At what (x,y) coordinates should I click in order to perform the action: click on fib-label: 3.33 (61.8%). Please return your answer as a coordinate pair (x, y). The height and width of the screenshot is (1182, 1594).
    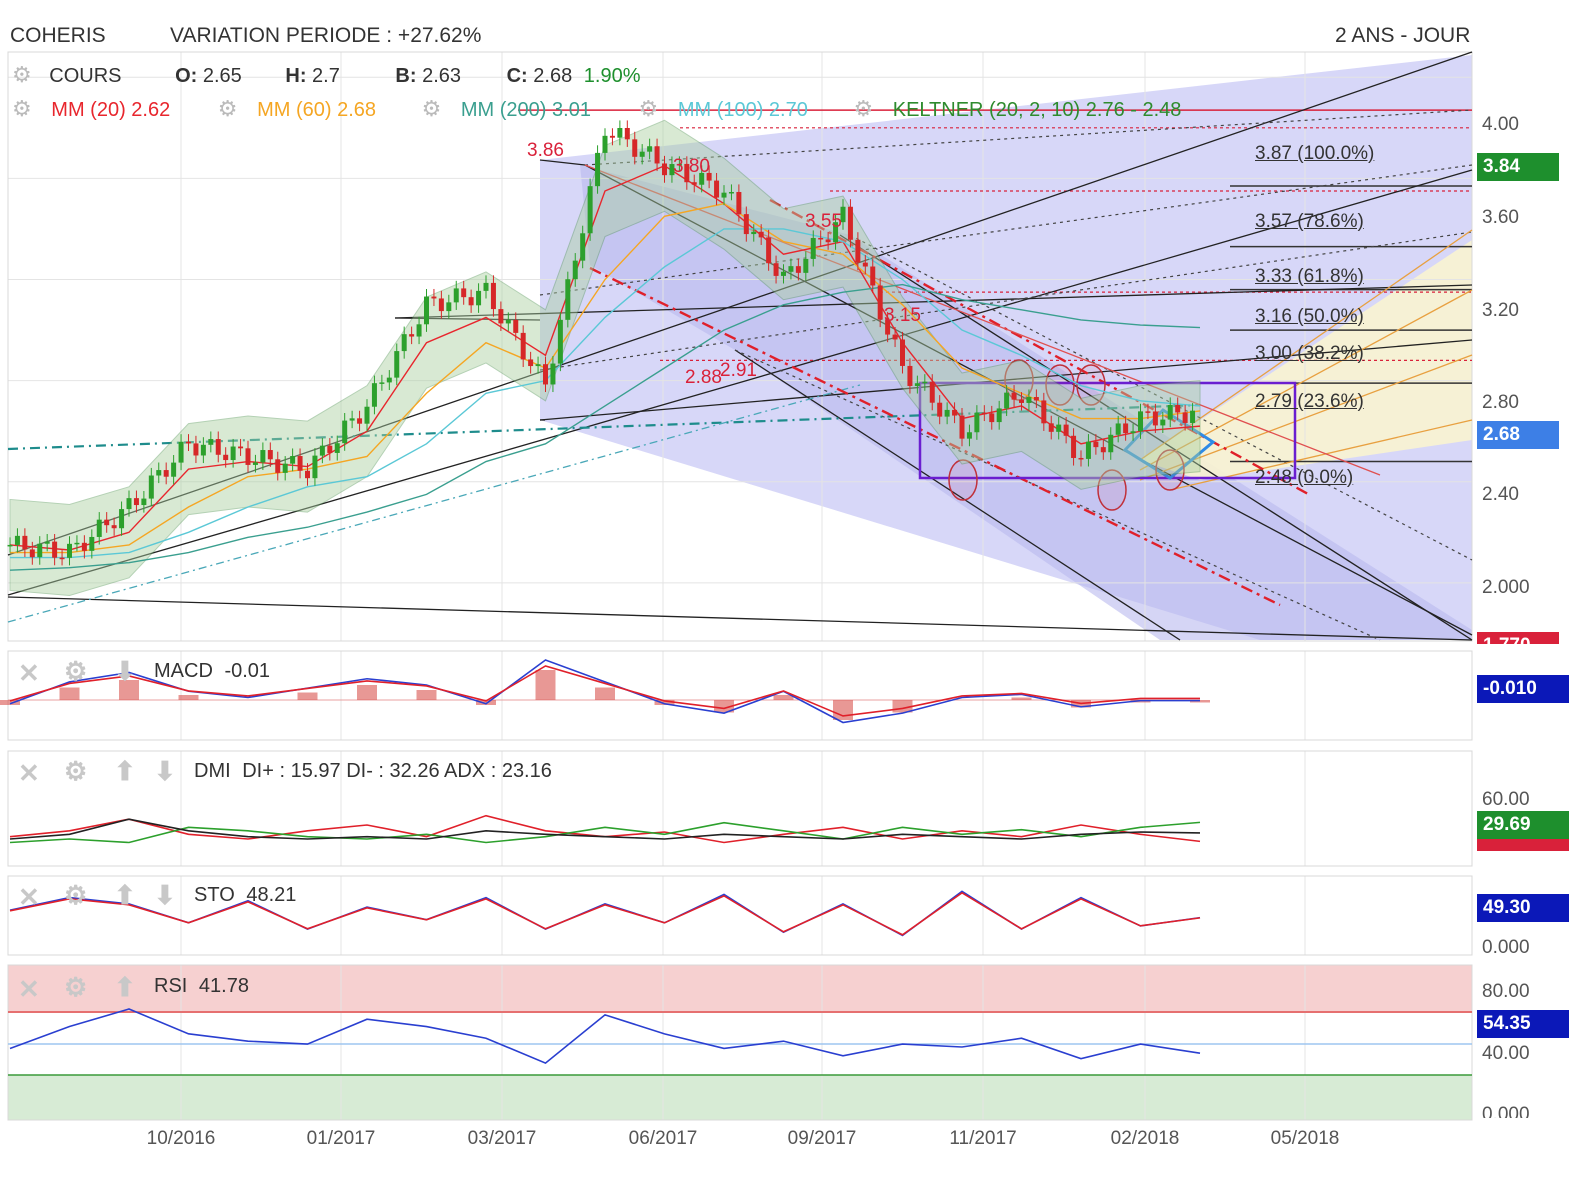
    Looking at the image, I should click on (1309, 276).